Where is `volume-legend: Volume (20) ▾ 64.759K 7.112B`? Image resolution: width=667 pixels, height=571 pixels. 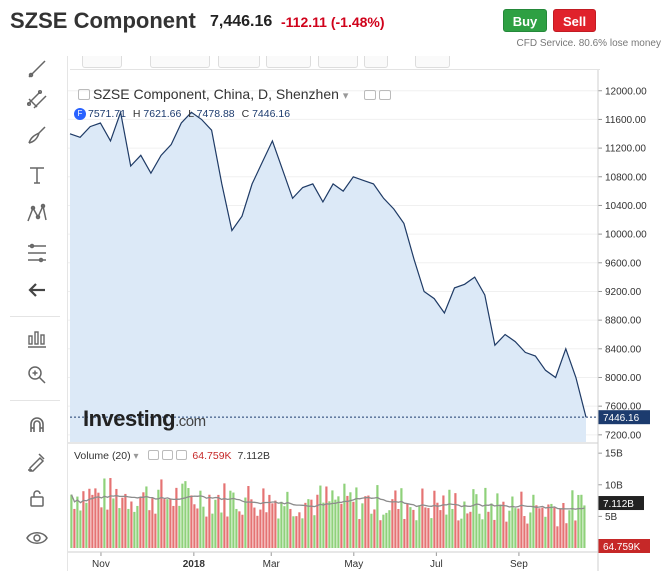
volume-legend: Volume (20) ▾ 64.759K 7.112B is located at coordinates (172, 456).